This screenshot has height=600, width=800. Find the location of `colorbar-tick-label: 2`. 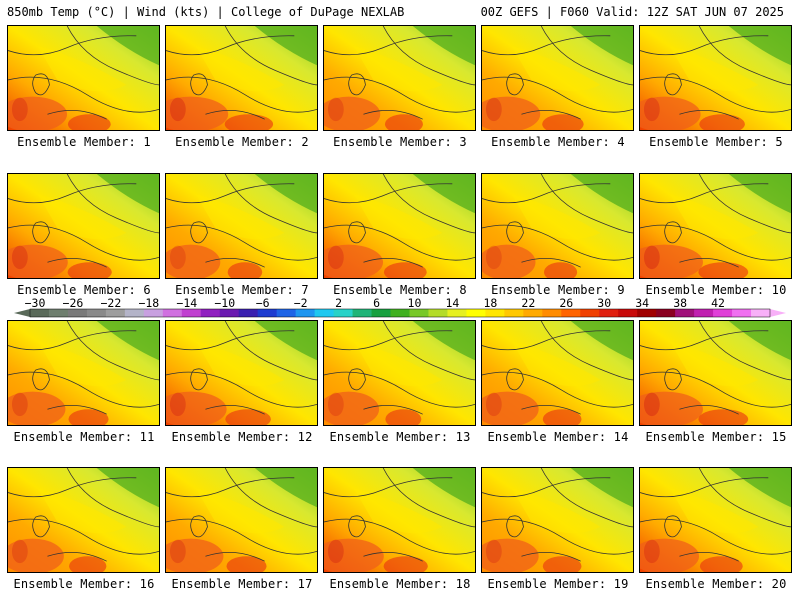

colorbar-tick-label: 2 is located at coordinates (339, 303).